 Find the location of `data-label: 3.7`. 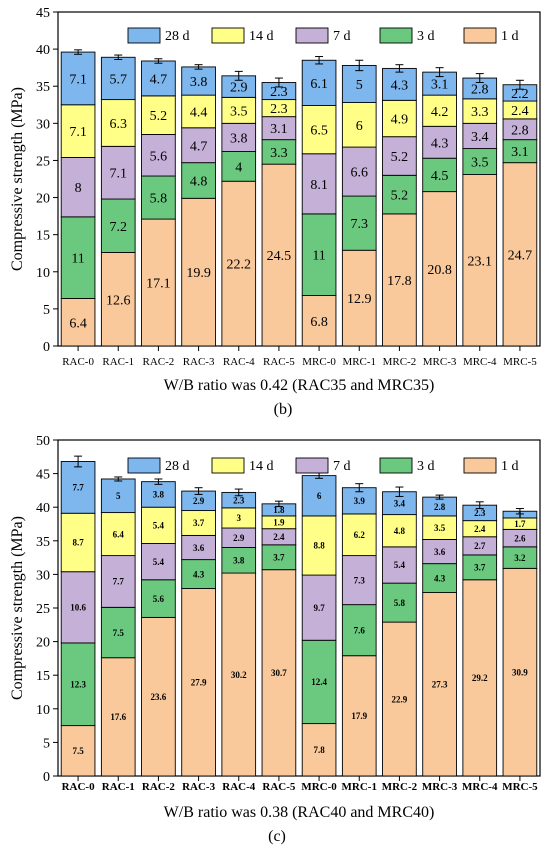

data-label: 3.7 is located at coordinates (199, 523).